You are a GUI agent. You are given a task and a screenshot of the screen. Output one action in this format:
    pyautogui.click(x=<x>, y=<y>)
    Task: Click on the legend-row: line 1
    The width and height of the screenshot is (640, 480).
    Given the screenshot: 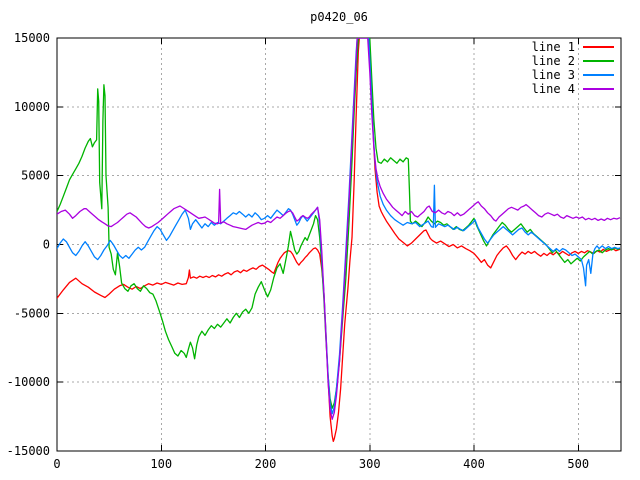 What is the action you would take?
    pyautogui.click(x=573, y=47)
    